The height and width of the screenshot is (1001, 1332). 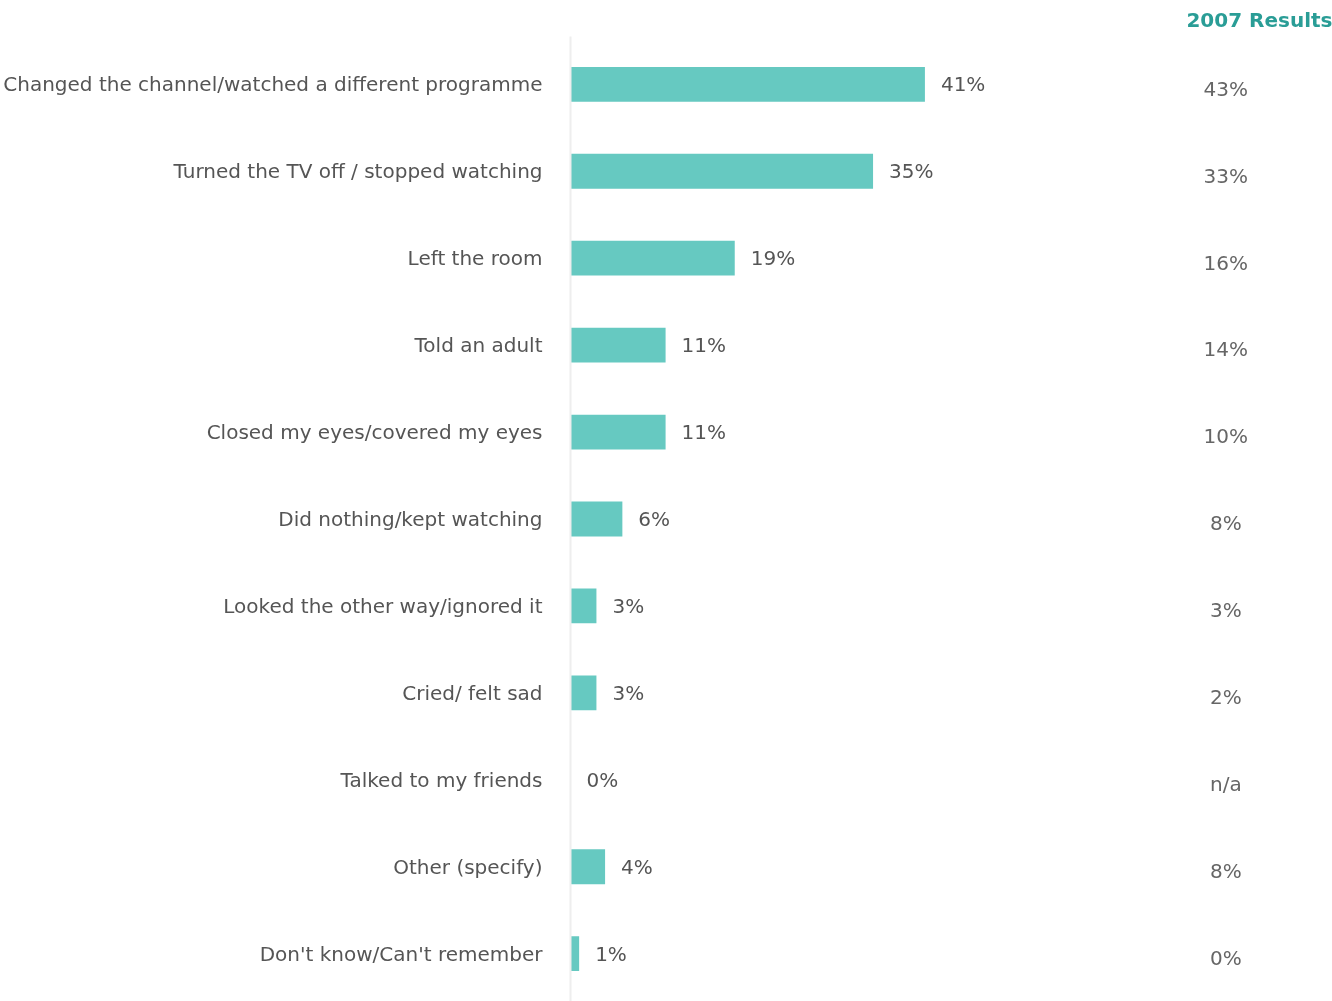 I want to click on data-label: 4%, so click(x=637, y=866).